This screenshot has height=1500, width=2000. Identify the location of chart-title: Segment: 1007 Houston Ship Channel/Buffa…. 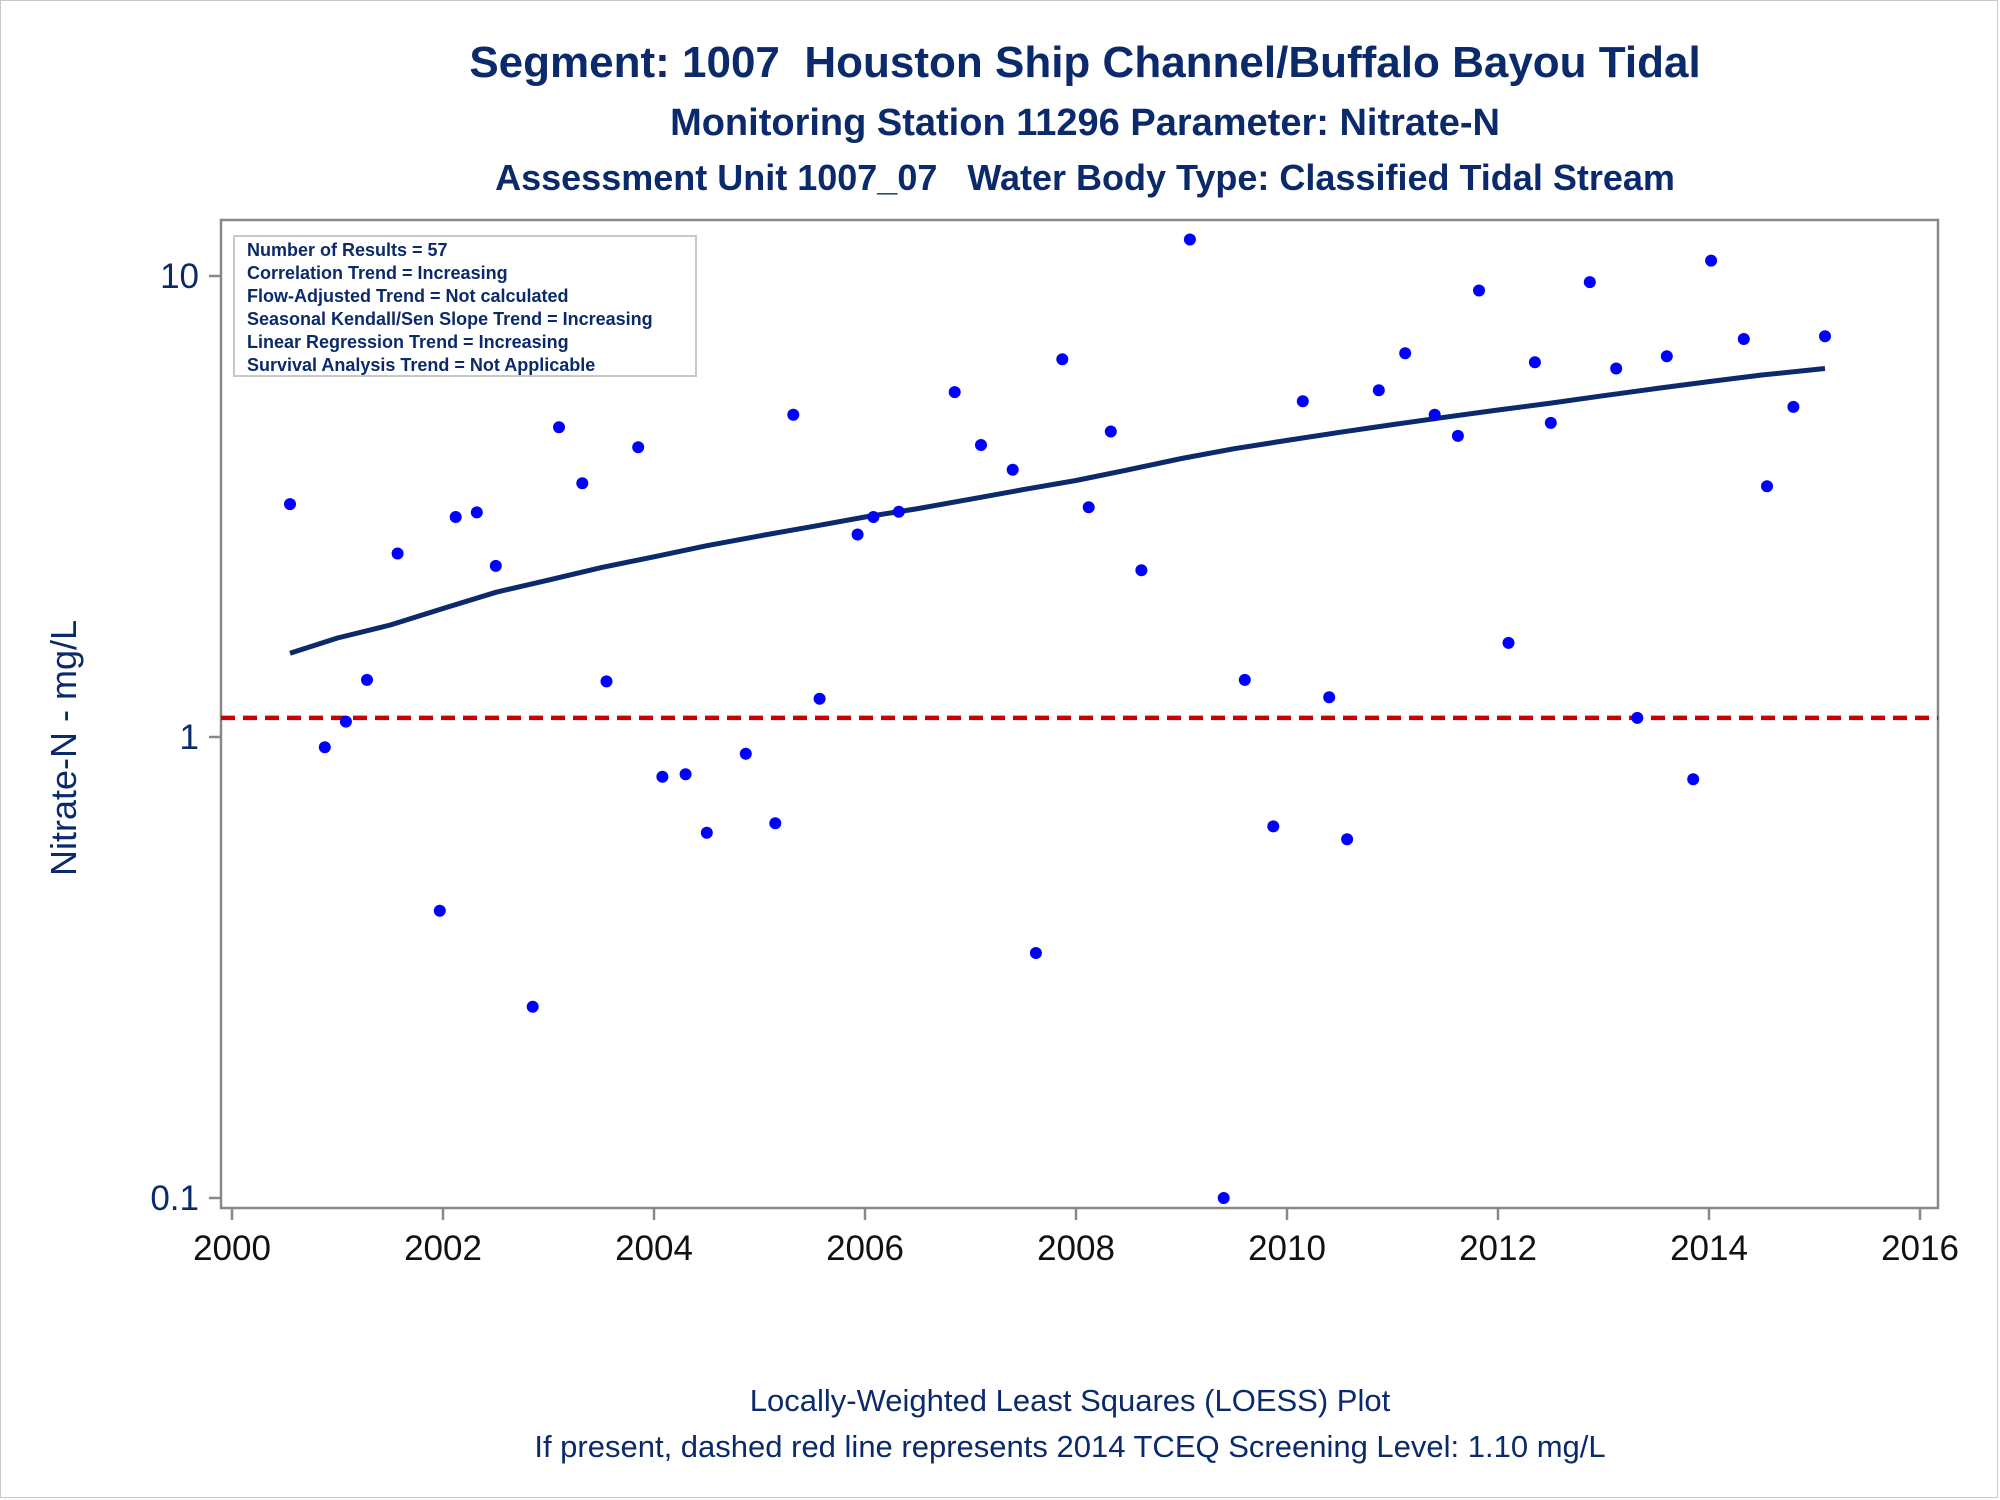
(1085, 62).